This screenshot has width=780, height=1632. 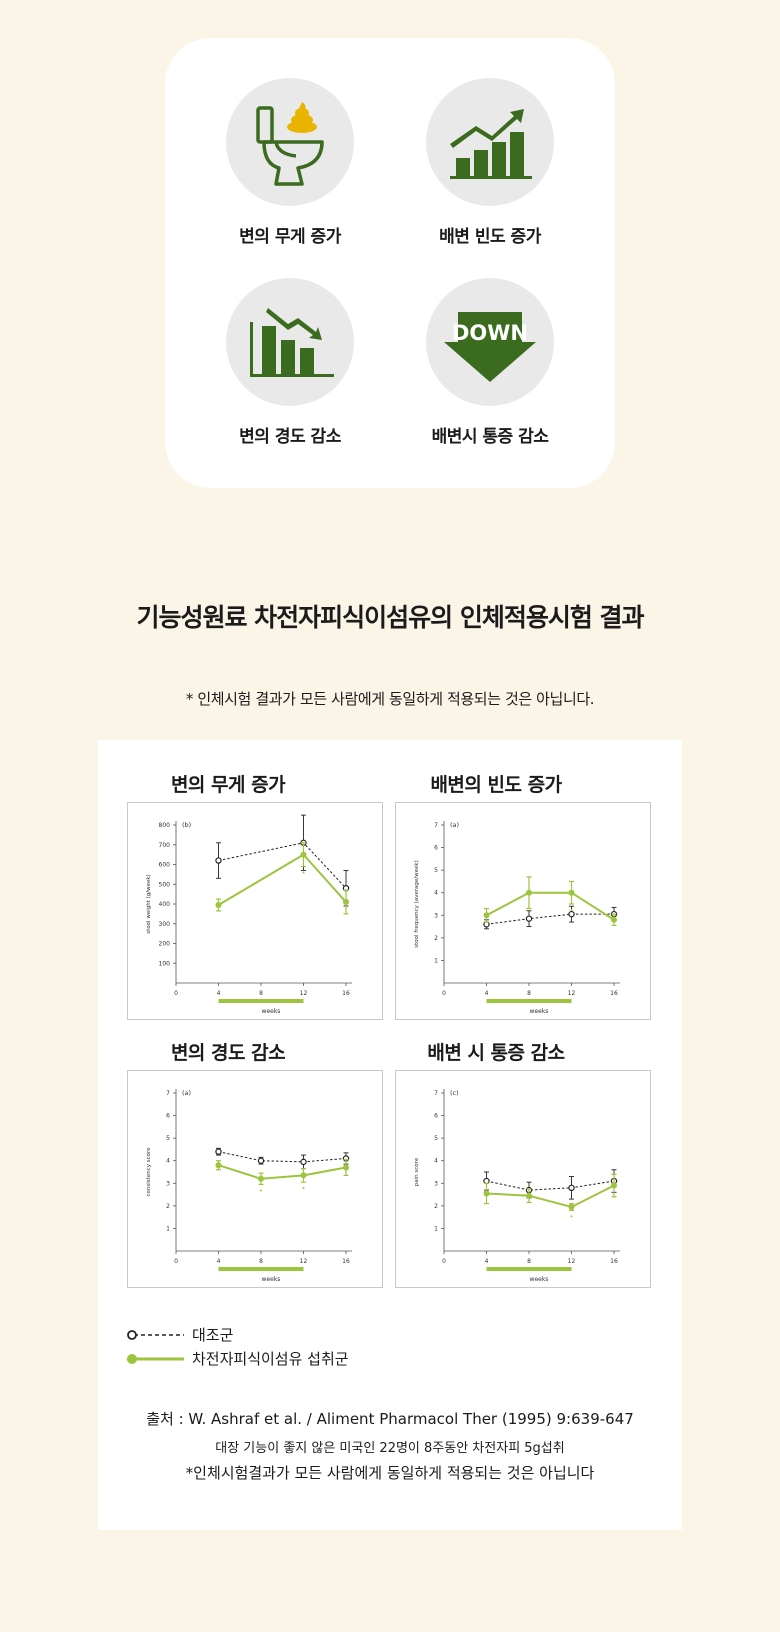 What do you see at coordinates (165, 944) in the screenshot?
I see `y-tick-label: 200` at bounding box center [165, 944].